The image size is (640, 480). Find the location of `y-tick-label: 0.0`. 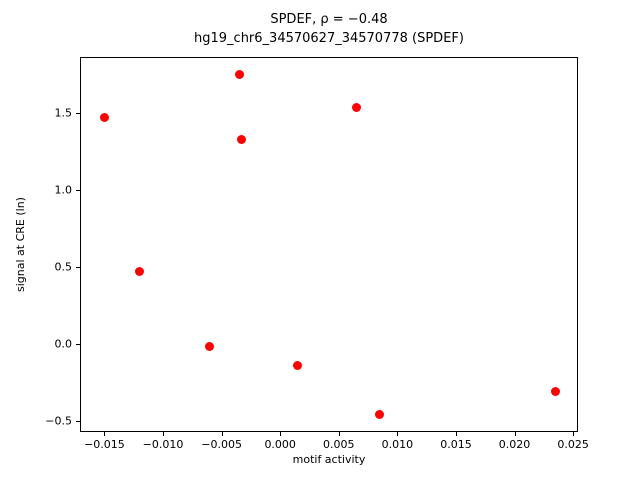

y-tick-label: 0.0 is located at coordinates (63, 344).